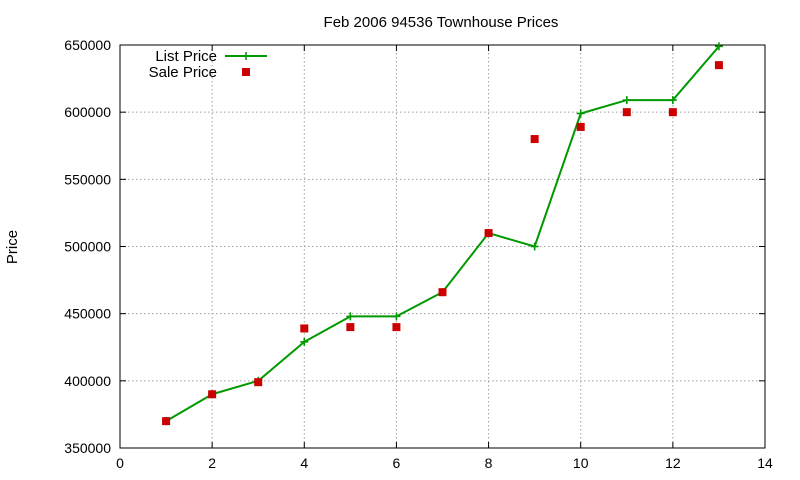  What do you see at coordinates (87, 45) in the screenshot?
I see `y-tick-label: 650000` at bounding box center [87, 45].